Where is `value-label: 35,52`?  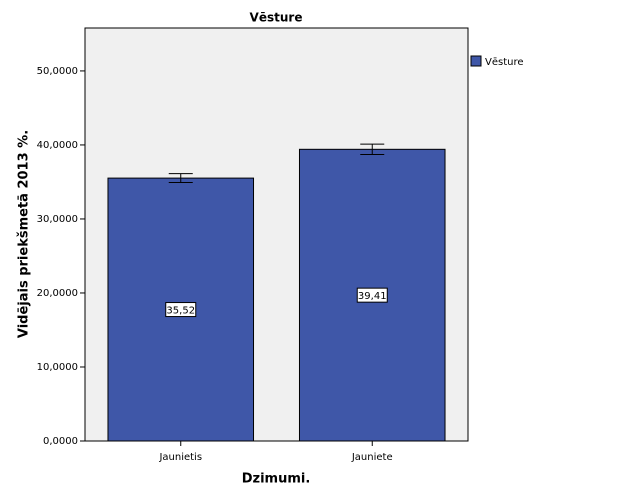 value-label: 35,52 is located at coordinates (180, 311).